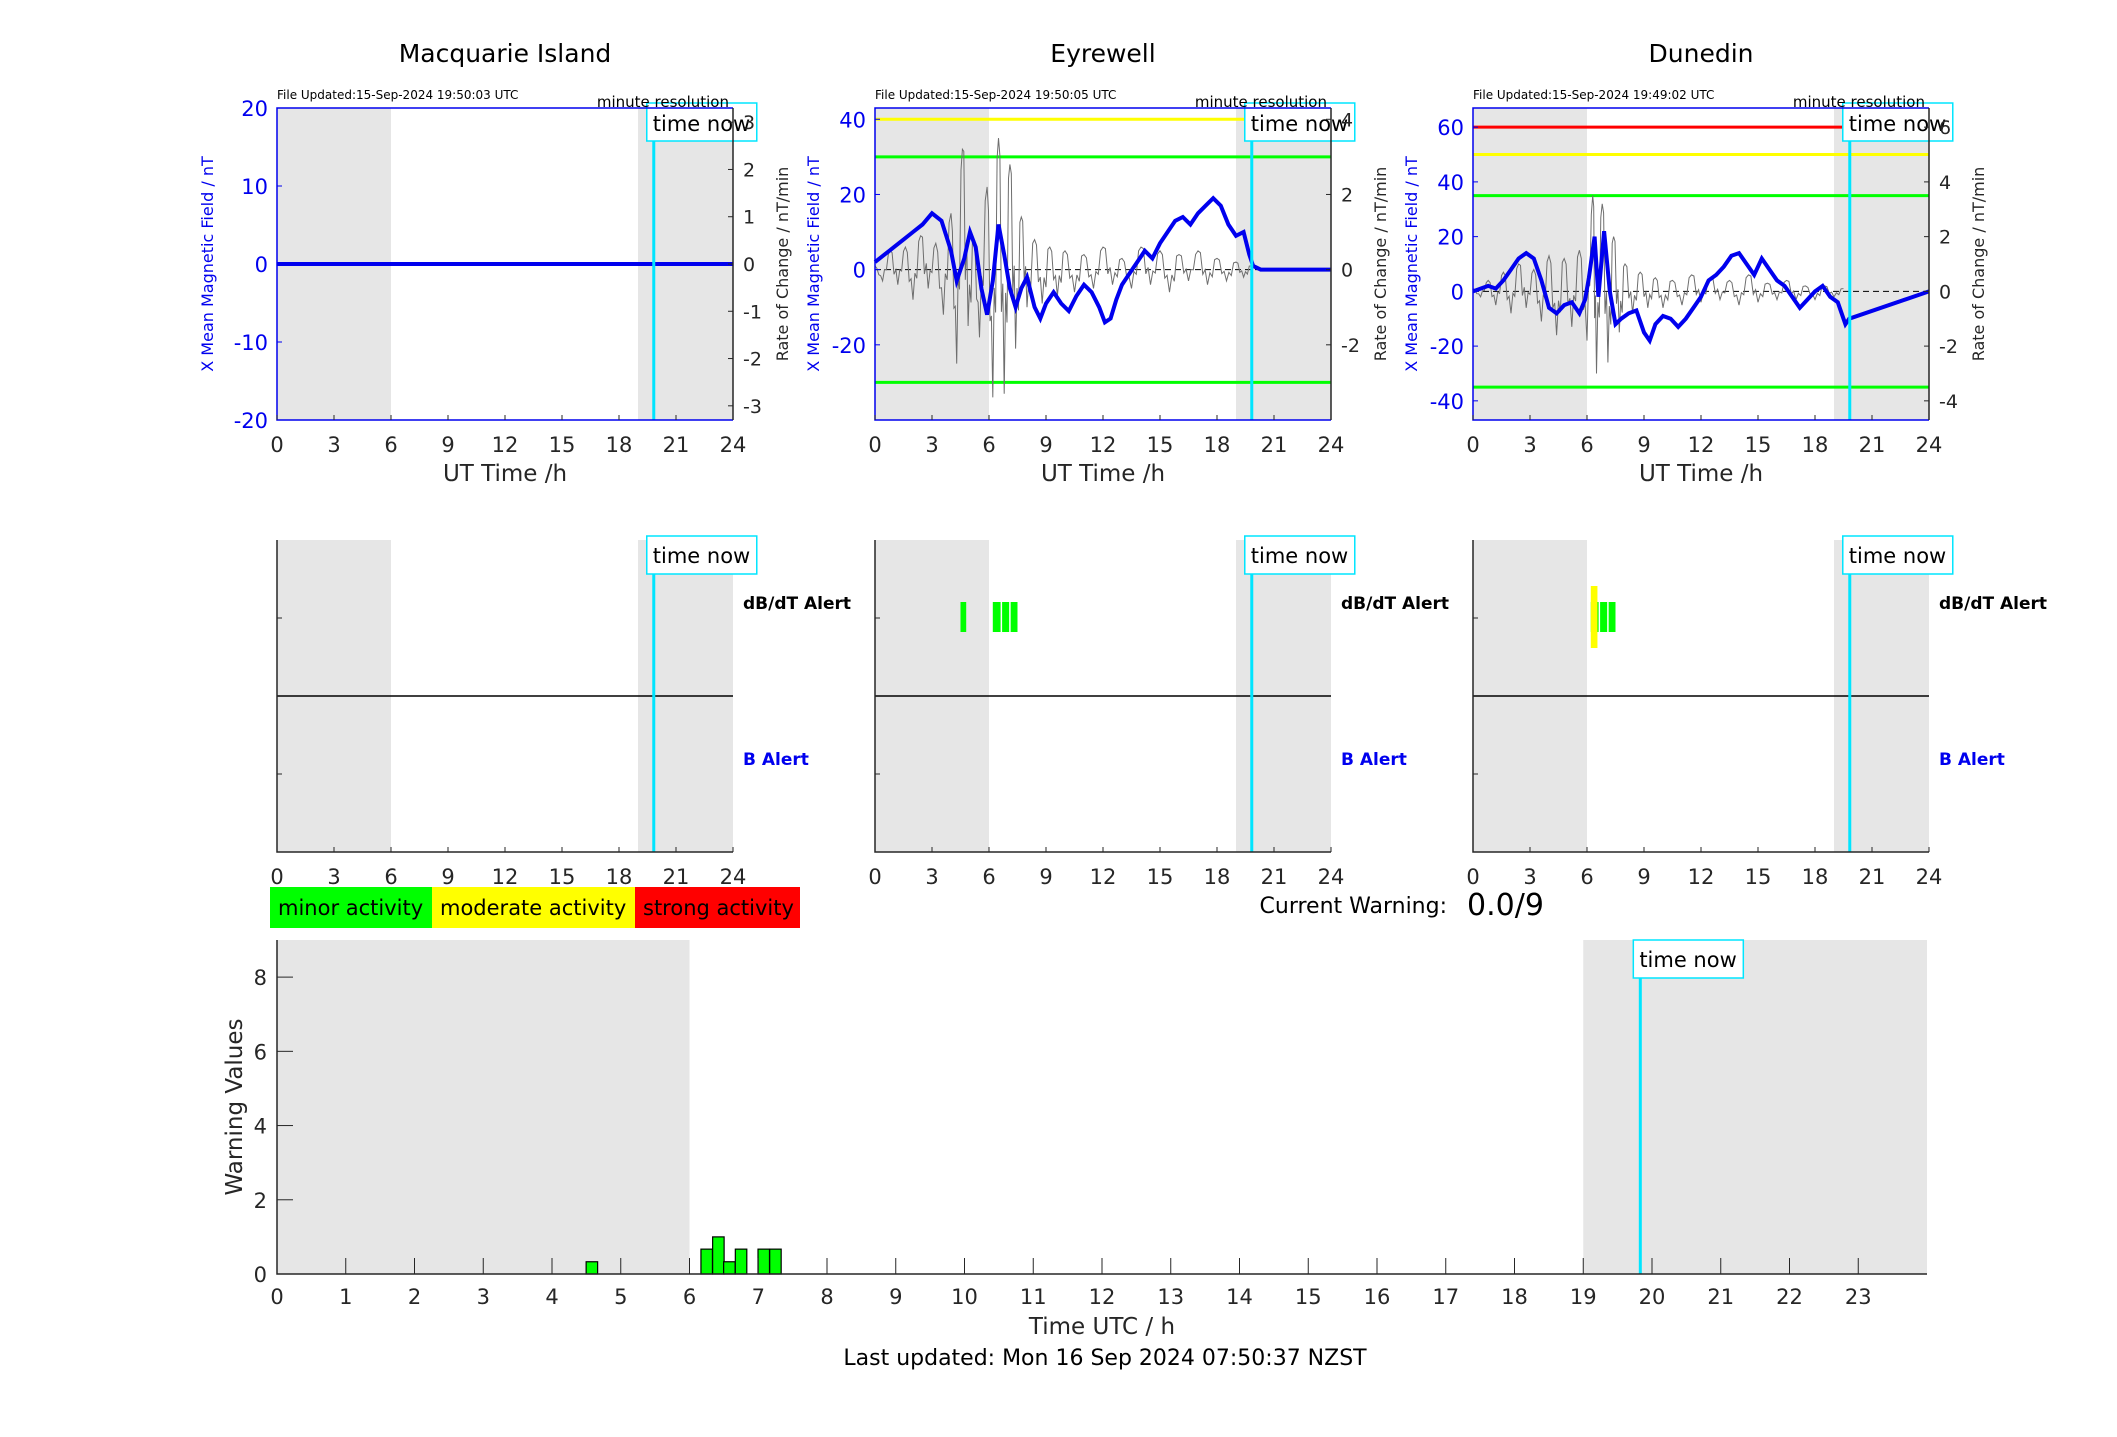  Describe the element at coordinates (260, 1201) in the screenshot. I see `warning-y-tick-label: 2` at that location.